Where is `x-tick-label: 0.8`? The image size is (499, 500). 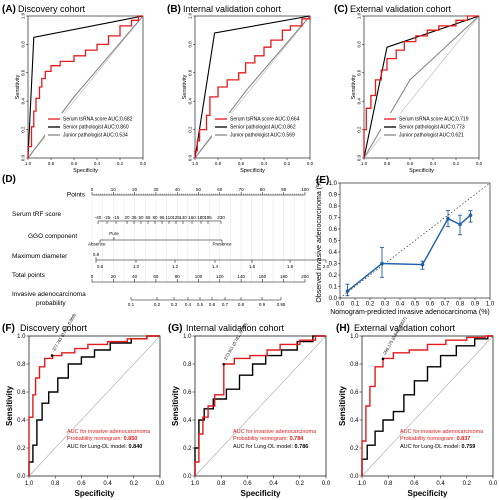
x-tick-label: 0.8 is located at coordinates (387, 163).